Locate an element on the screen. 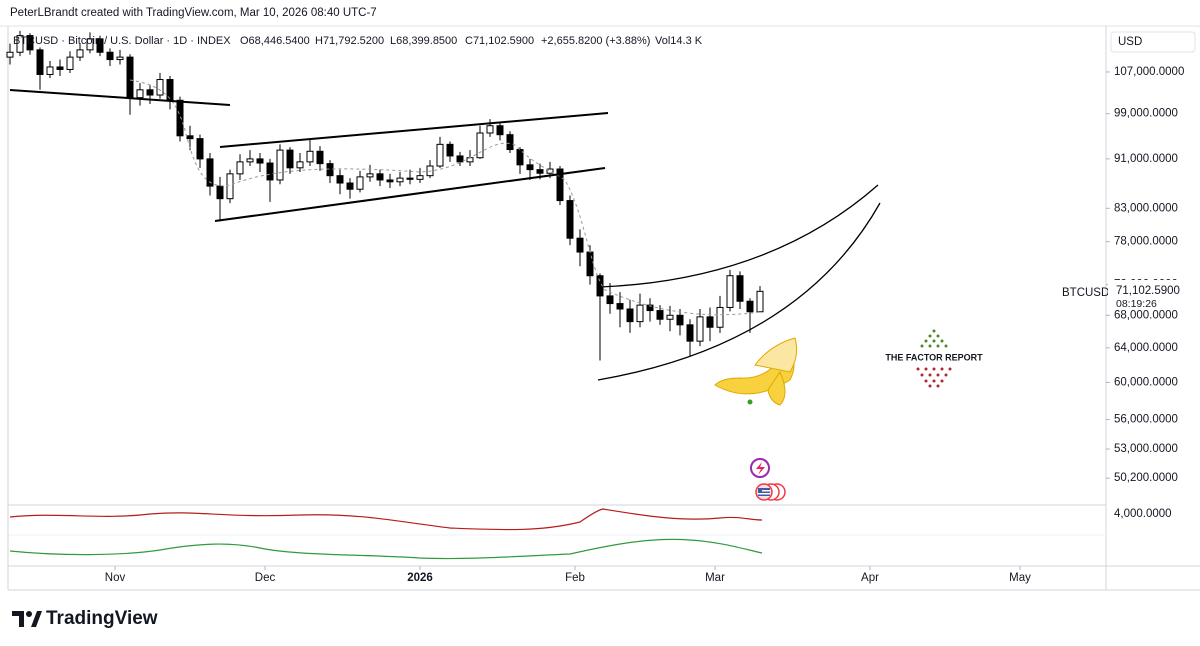  currency: USD is located at coordinates (1130, 42).